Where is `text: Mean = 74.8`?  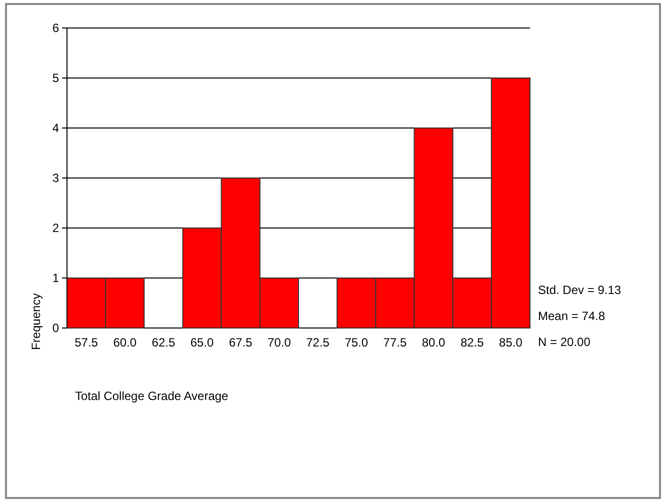
text: Mean = 74.8 is located at coordinates (572, 316).